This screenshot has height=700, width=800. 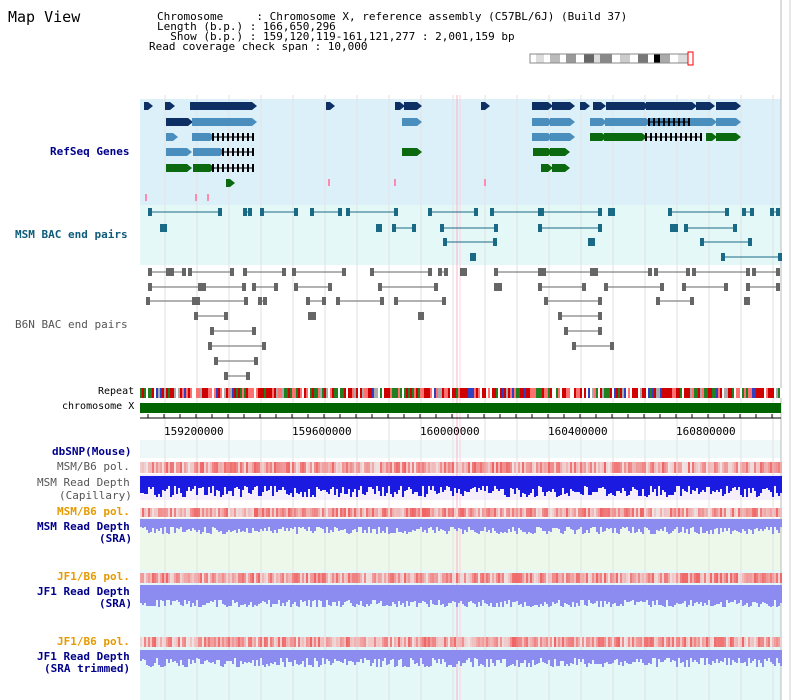 I want to click on msm-depth-capillary-label: MSM Read Depth, so click(x=83, y=482).